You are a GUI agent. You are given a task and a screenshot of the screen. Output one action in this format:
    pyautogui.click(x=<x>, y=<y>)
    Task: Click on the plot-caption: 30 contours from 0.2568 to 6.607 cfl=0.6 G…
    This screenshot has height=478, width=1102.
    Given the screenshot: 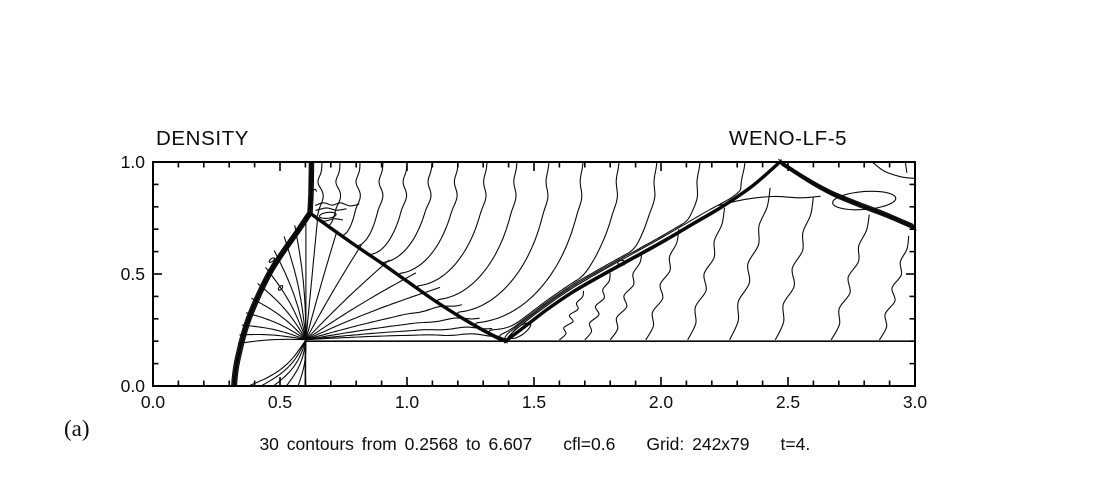 What is the action you would take?
    pyautogui.click(x=519, y=444)
    